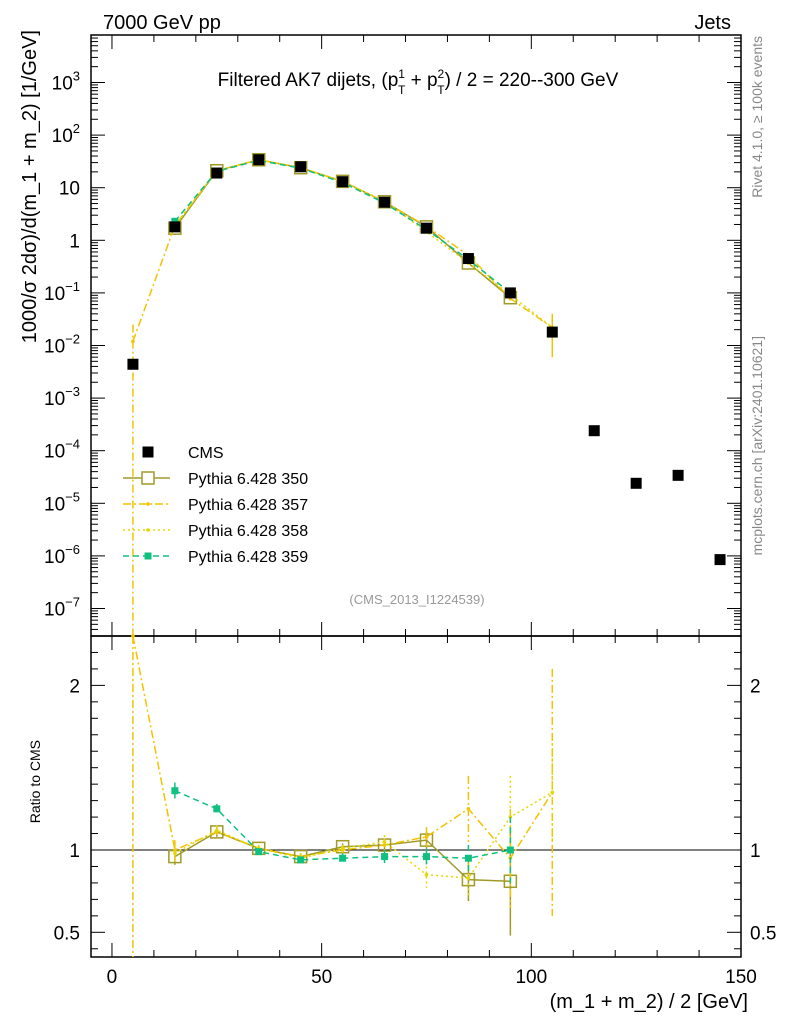 Image resolution: width=786 pixels, height=1024 pixels. I want to click on y-tick-label: 10⁻⁴, so click(62, 450).